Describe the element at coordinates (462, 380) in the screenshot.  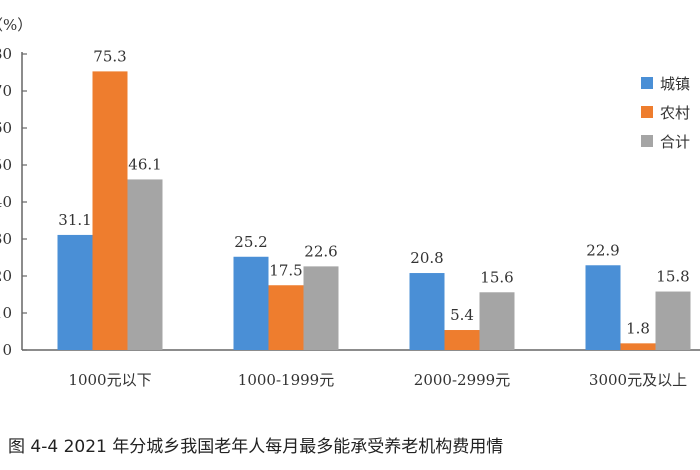
I see `x-tick-label: 2000-2999元` at that location.